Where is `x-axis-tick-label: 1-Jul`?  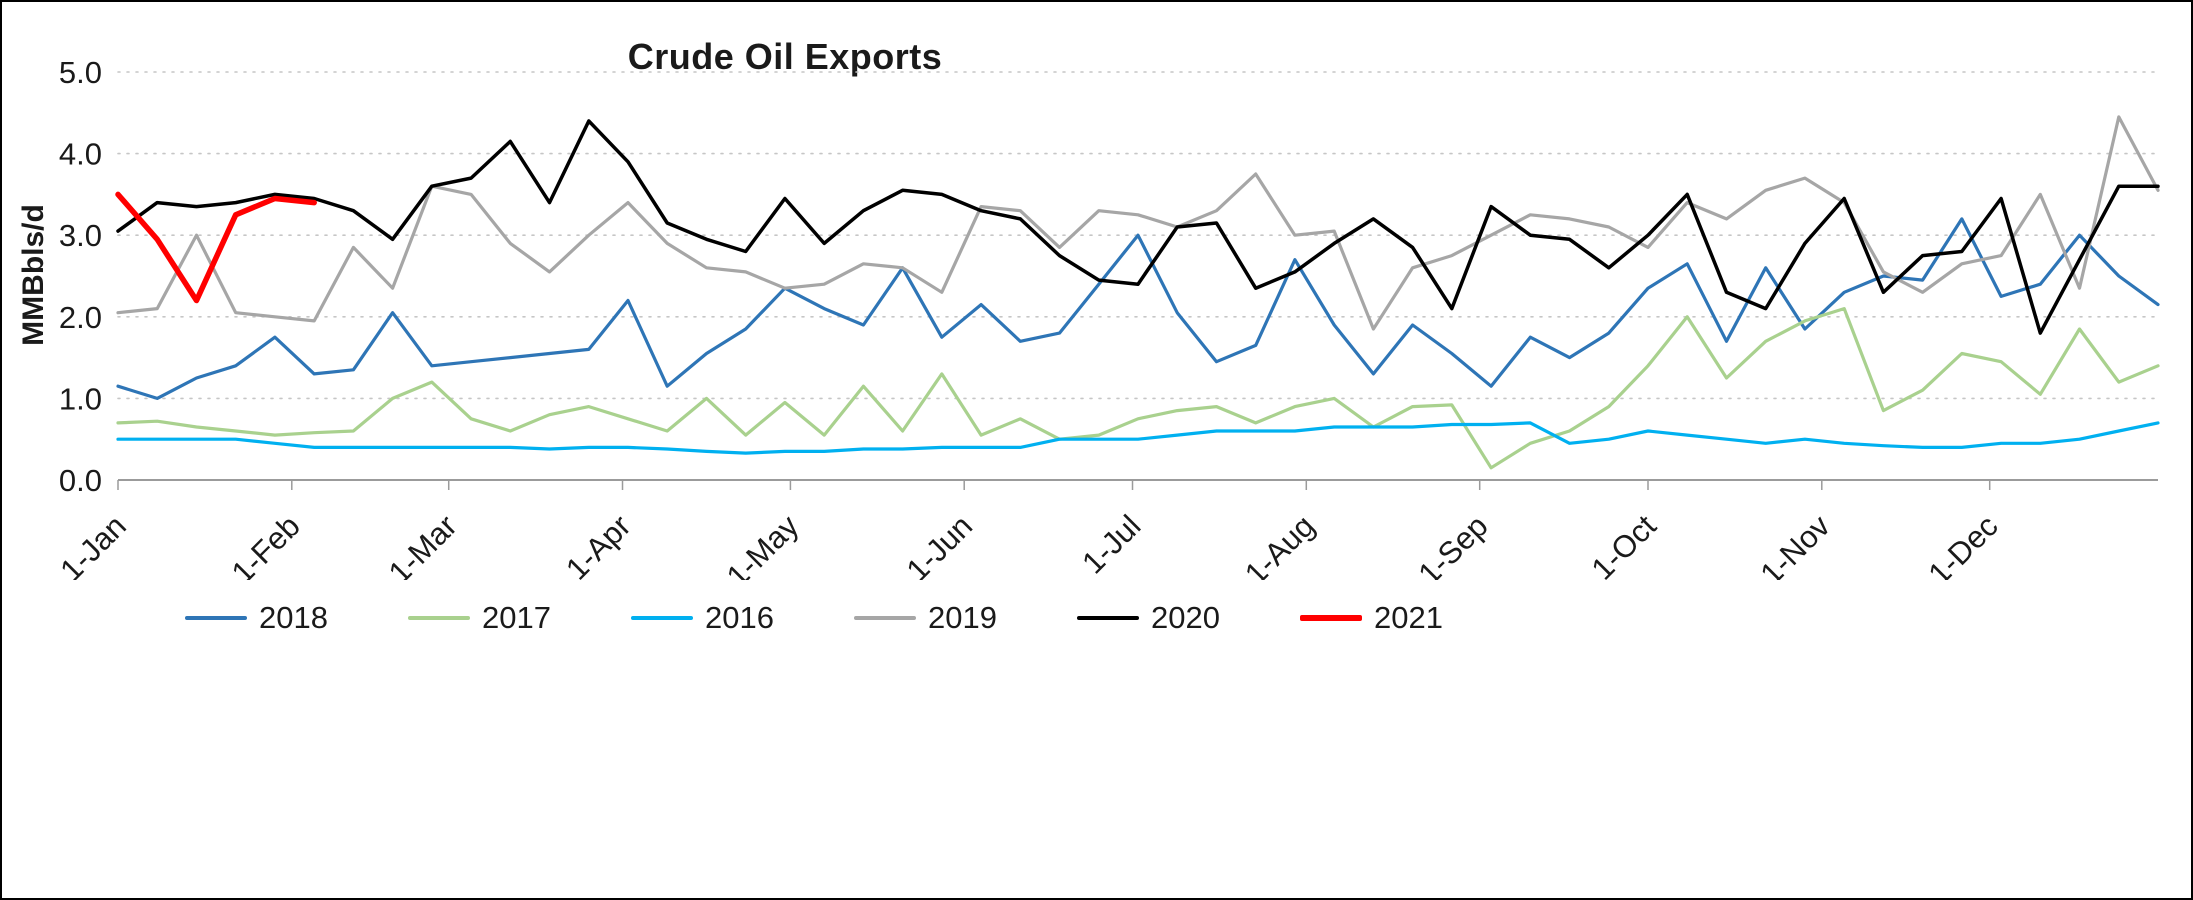
x-axis-tick-label: 1-Jul is located at coordinates (1111, 544).